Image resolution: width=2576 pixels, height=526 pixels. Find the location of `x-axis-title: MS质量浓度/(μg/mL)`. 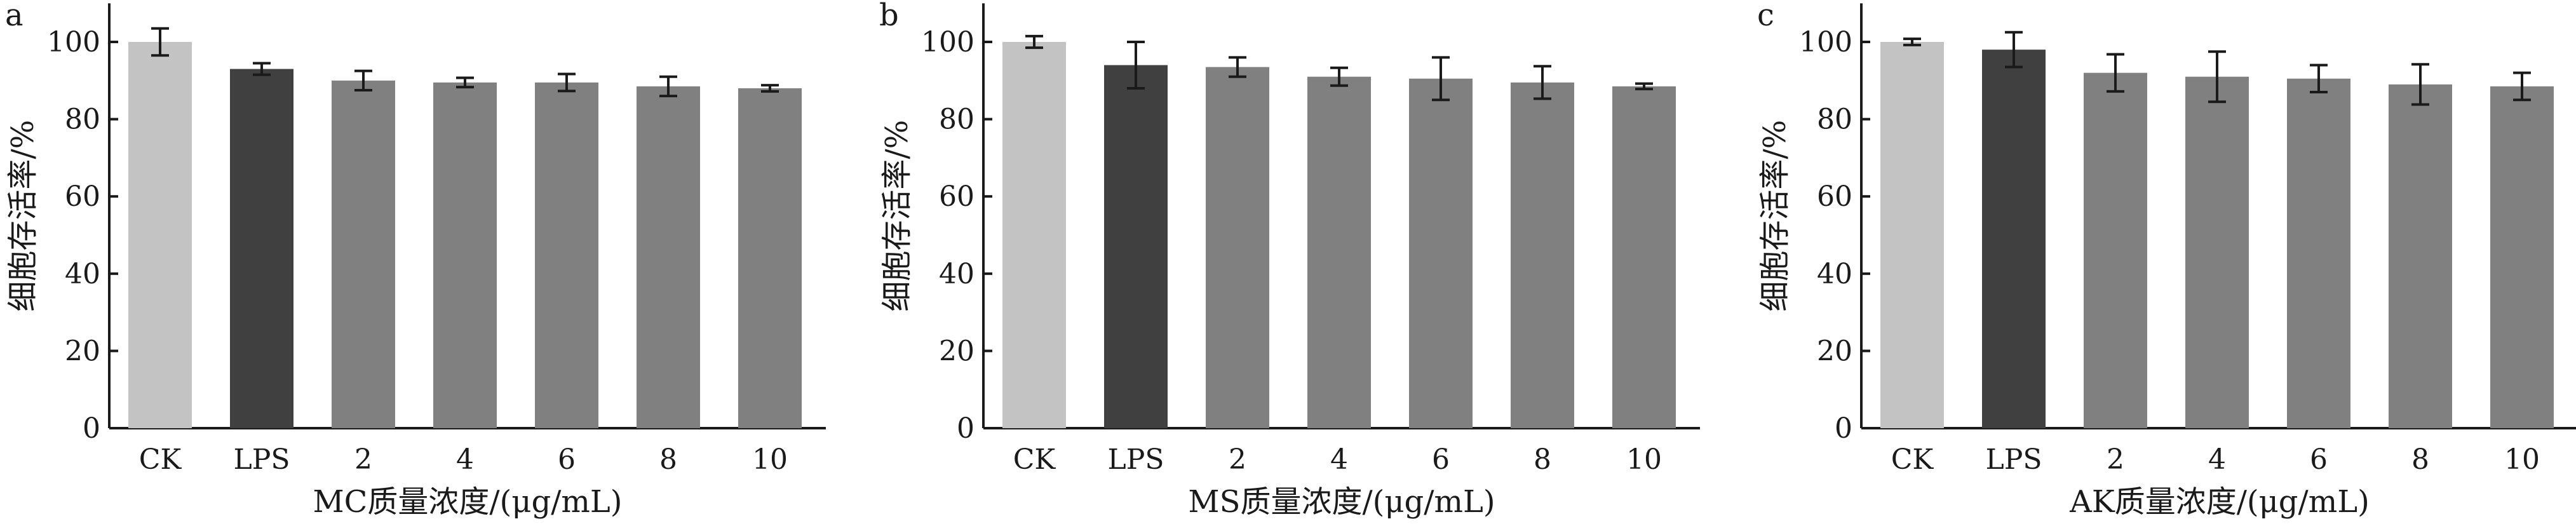

x-axis-title: MS质量浓度/(μg/mL) is located at coordinates (1341, 502).